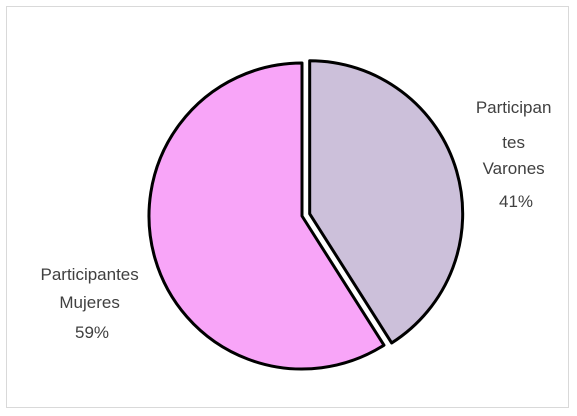  What do you see at coordinates (513, 142) in the screenshot?
I see `slice-label-varones-line-2: tes` at bounding box center [513, 142].